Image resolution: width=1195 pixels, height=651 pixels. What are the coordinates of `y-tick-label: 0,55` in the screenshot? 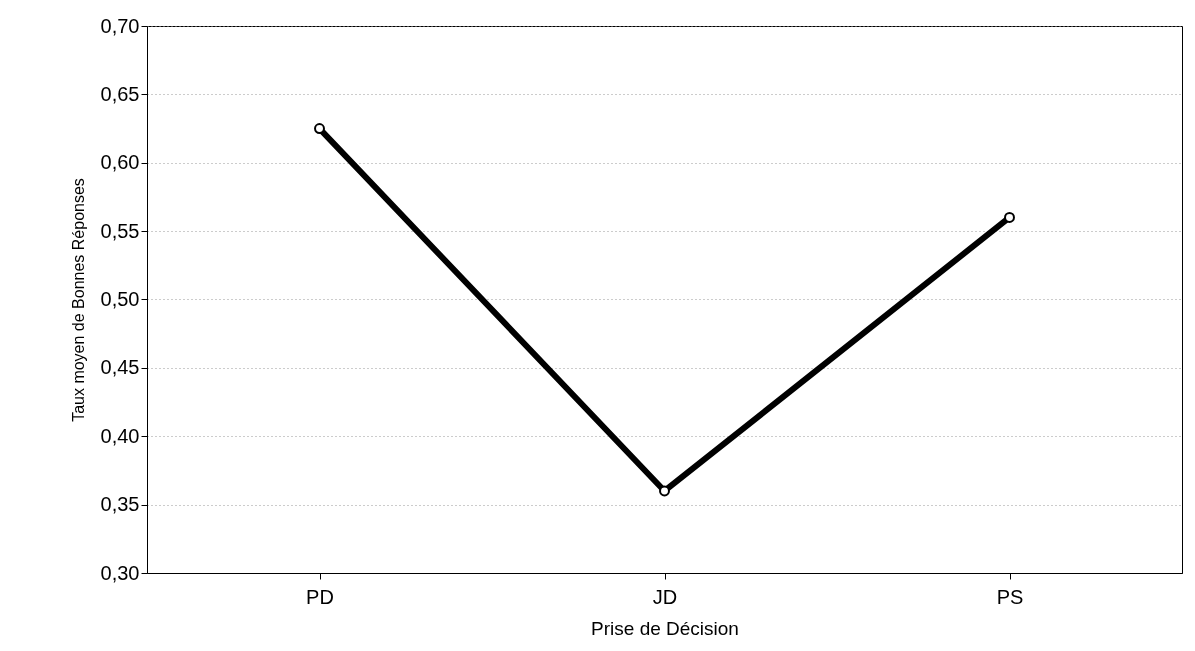 It's located at (120, 230).